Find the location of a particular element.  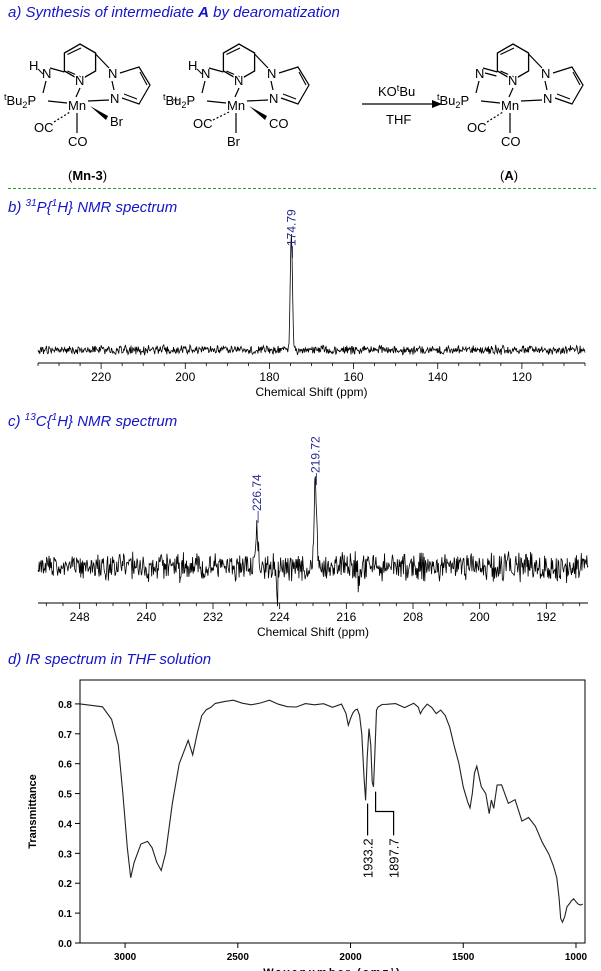

y-tick-label: 0.5 is located at coordinates (65, 795).